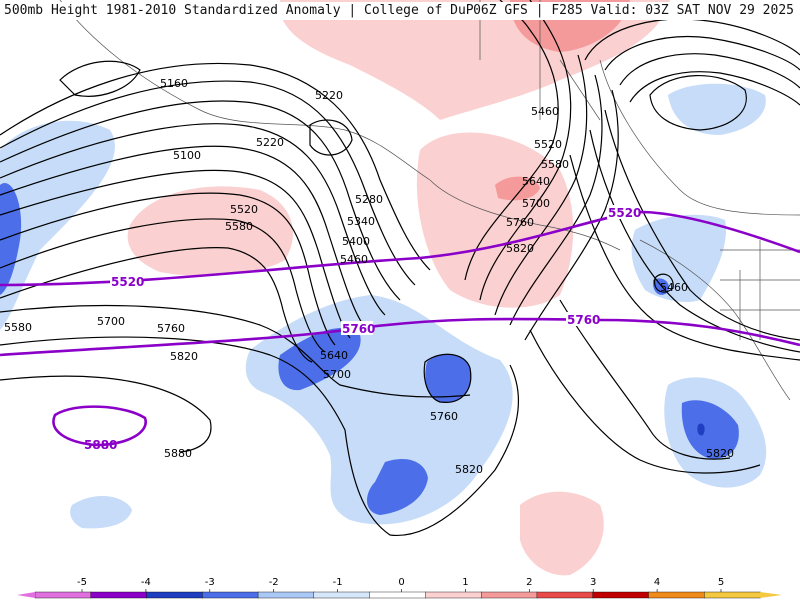  What do you see at coordinates (465, 582) in the screenshot?
I see `colorbar-tick-label: 1` at bounding box center [465, 582].